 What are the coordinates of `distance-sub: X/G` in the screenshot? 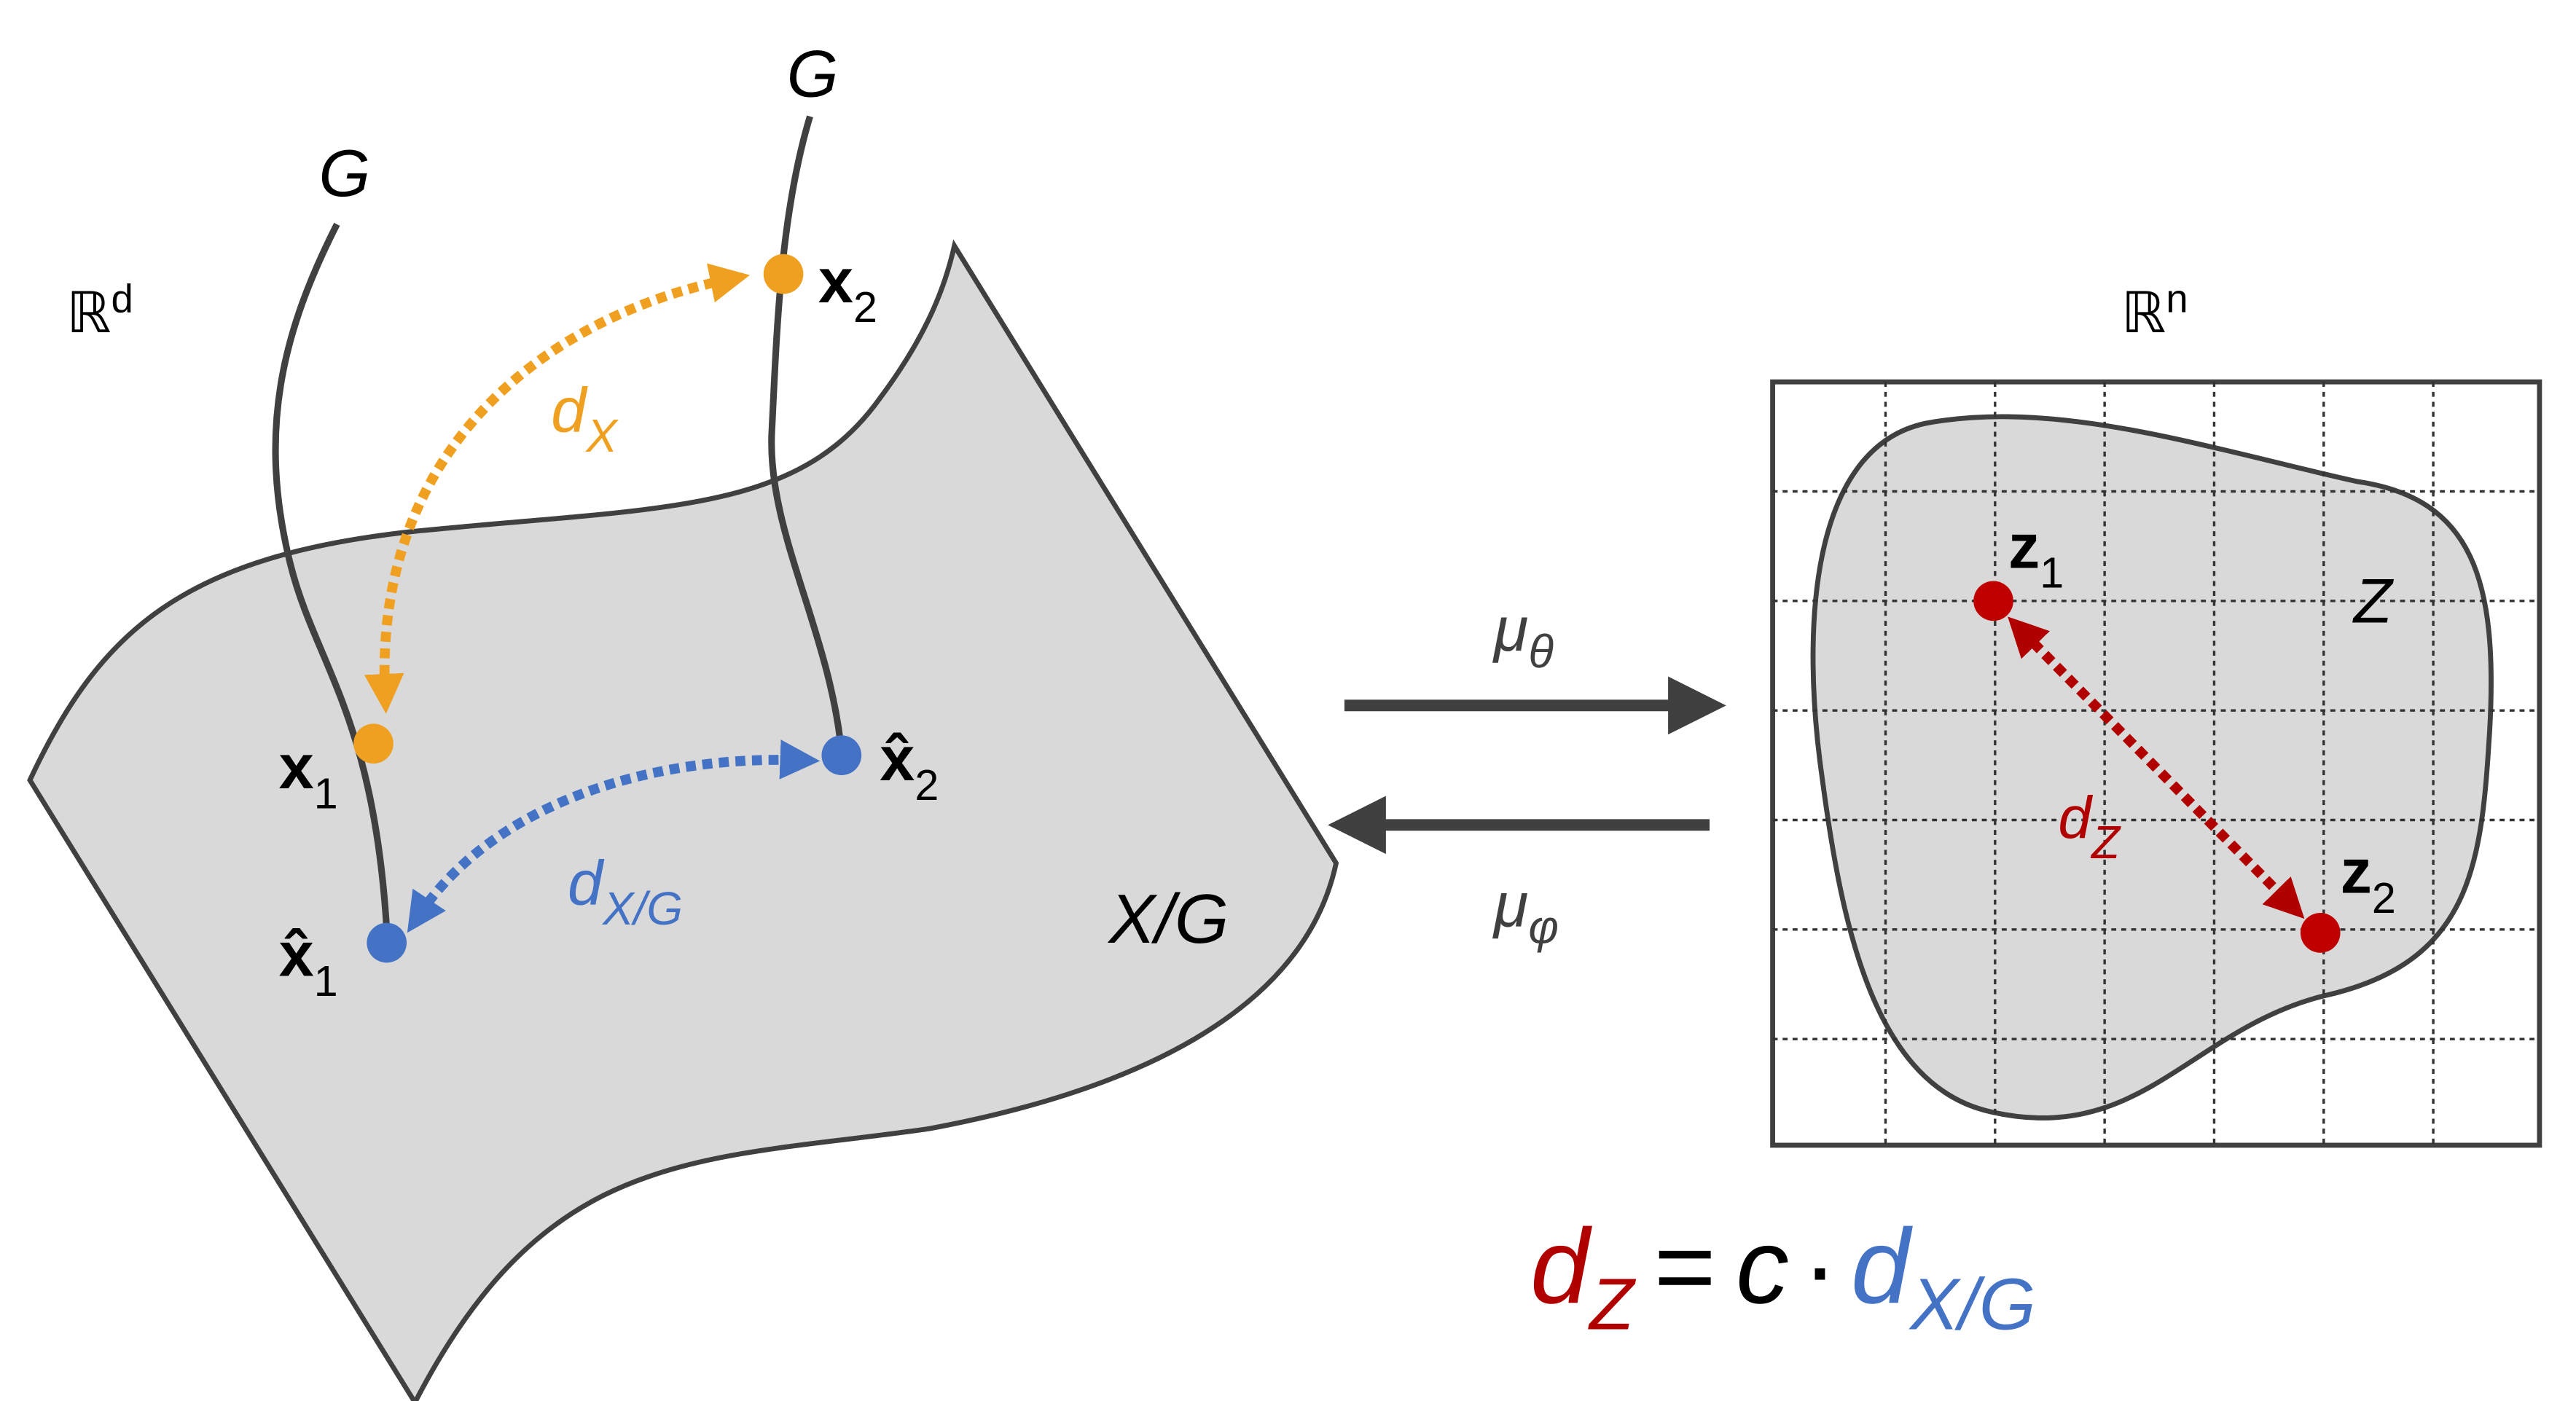 It's located at (642, 908).